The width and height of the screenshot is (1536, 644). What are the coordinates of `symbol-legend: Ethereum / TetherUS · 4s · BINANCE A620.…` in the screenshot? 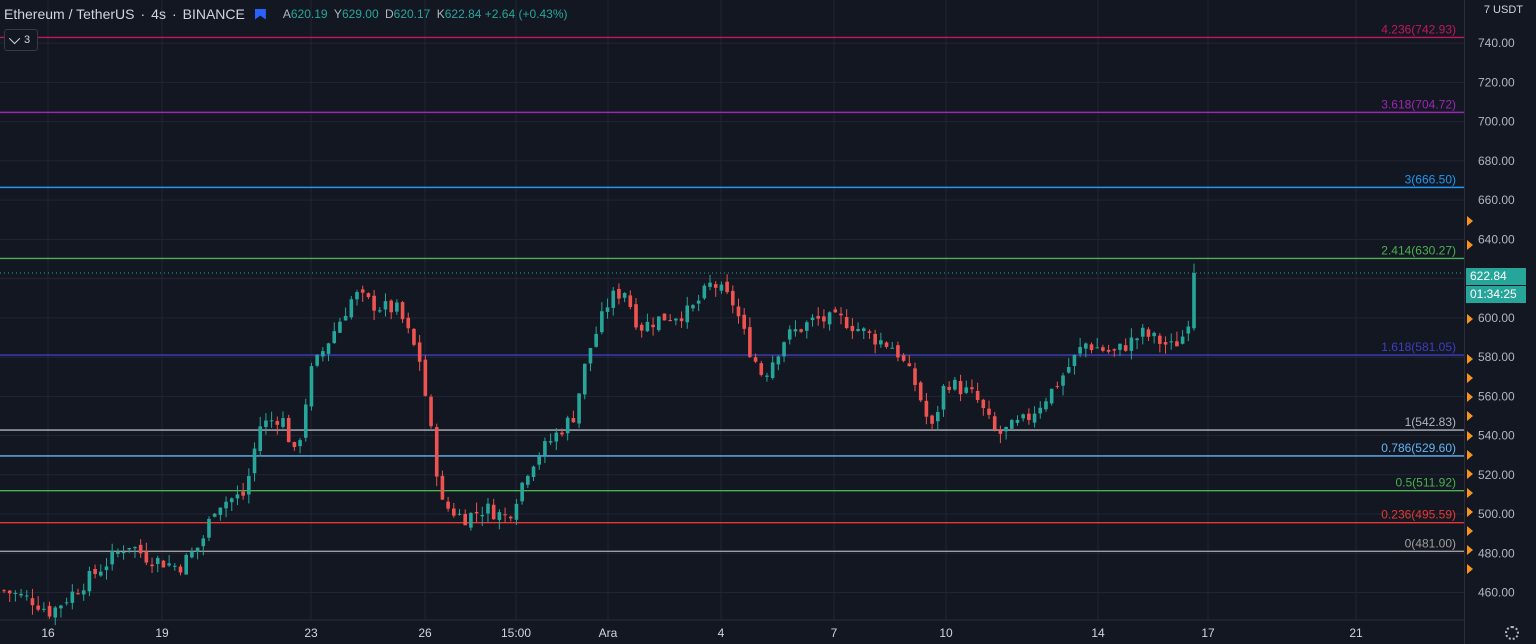 It's located at (286, 14).